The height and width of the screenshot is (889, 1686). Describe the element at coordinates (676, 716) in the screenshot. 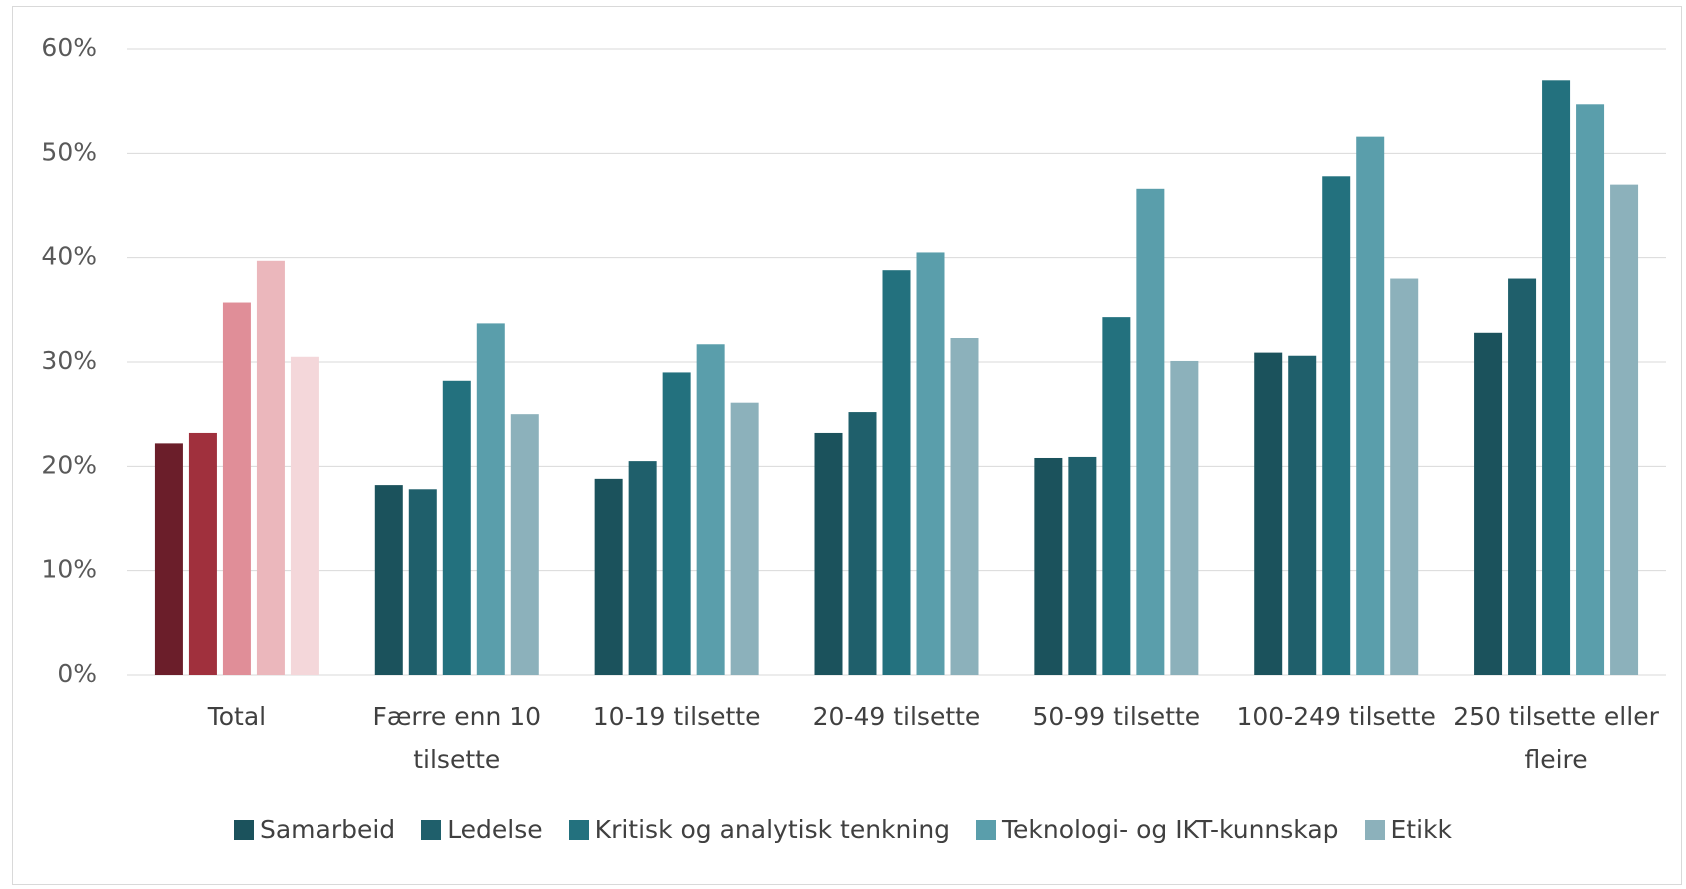

I see `x-tick-label: 10-19 tilsette` at that location.